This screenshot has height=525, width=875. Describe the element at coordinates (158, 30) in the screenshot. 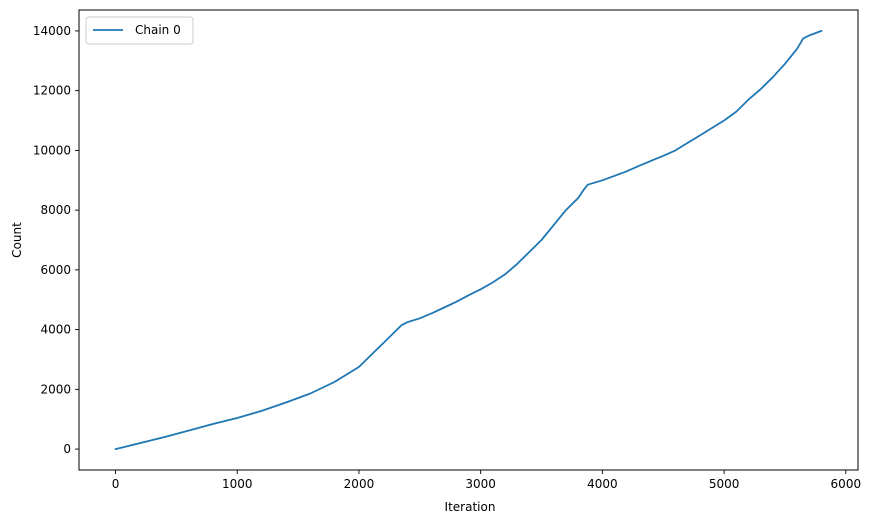

I see `legend-entry-label: Chain 0` at that location.